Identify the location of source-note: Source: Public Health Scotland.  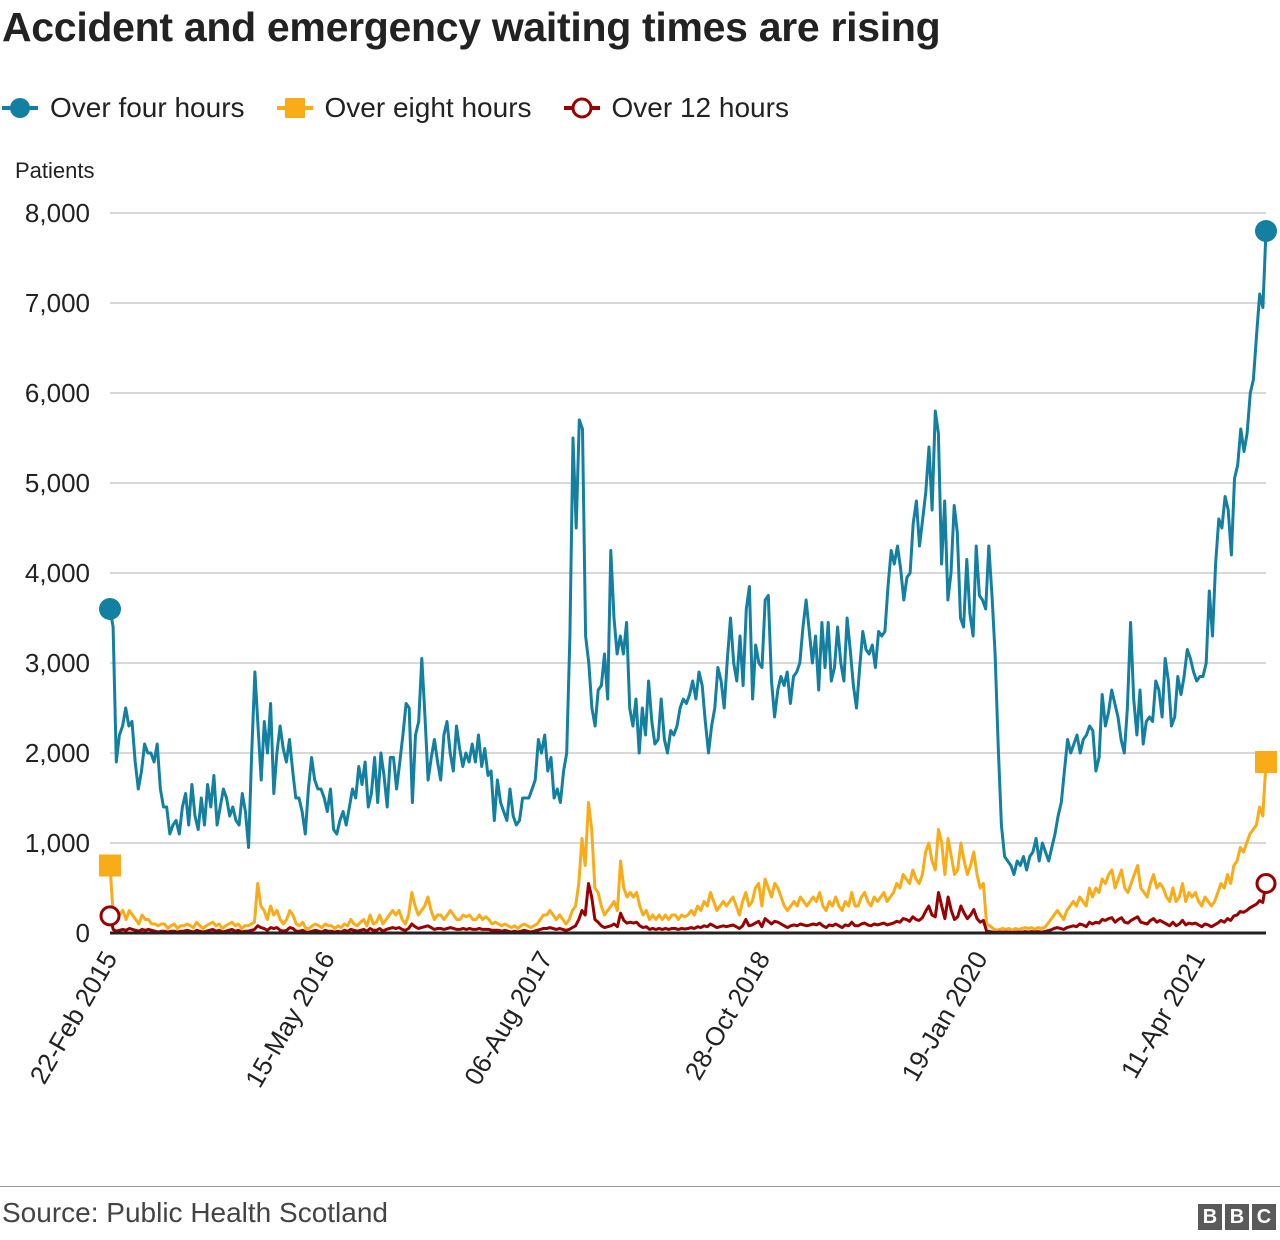
(195, 1212).